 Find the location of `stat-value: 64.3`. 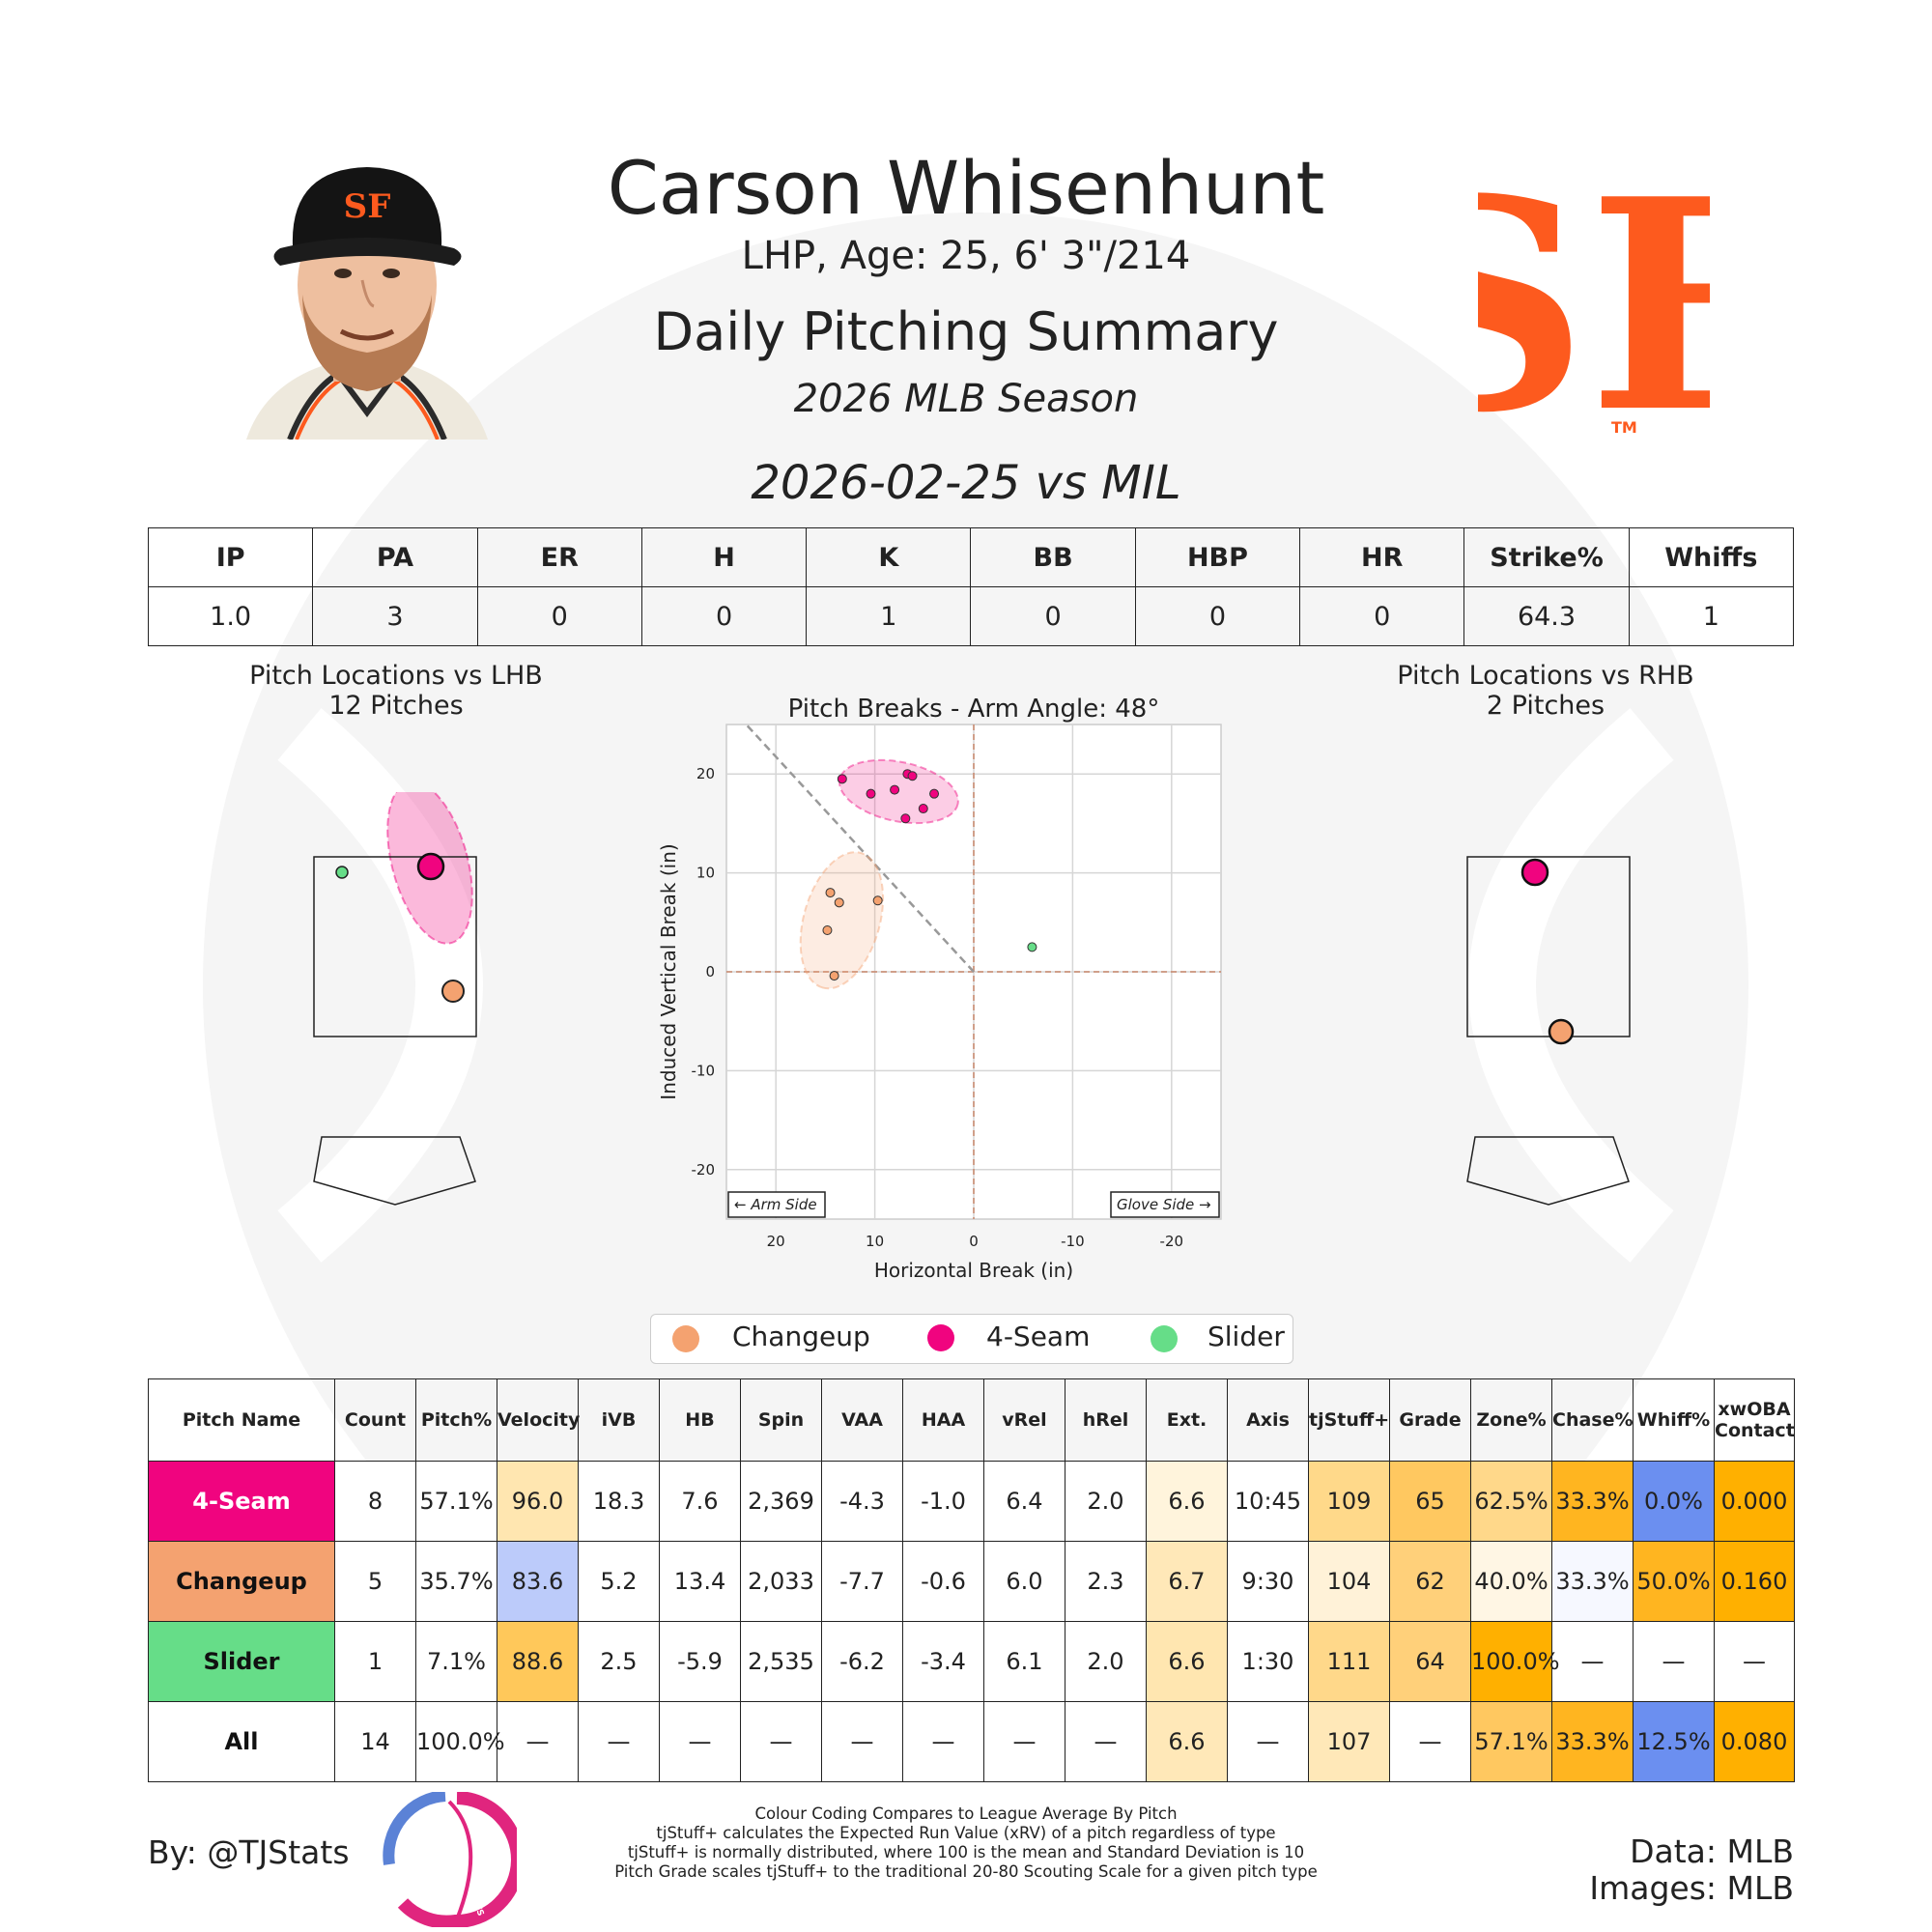

stat-value: 64.3 is located at coordinates (1546, 616).